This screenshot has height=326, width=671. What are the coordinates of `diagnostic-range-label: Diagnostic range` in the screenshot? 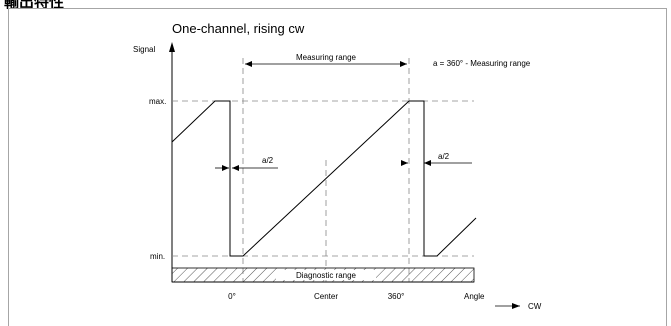 It's located at (326, 275).